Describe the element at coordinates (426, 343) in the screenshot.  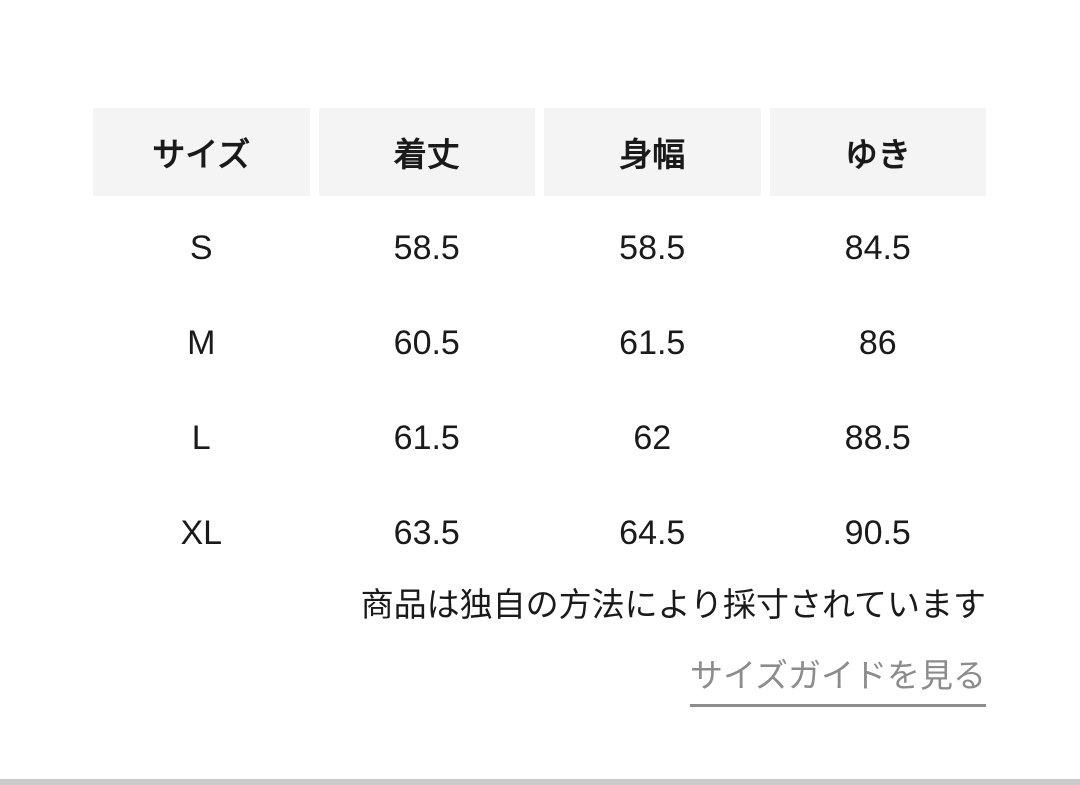
I see `measurement-cell: 60.5` at that location.